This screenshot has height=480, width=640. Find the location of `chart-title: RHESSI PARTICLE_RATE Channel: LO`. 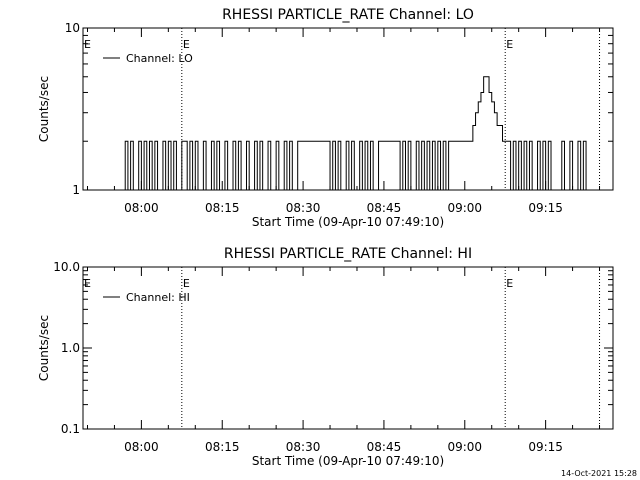

chart-title: RHESSI PARTICLE_RATE Channel: LO is located at coordinates (348, 15).